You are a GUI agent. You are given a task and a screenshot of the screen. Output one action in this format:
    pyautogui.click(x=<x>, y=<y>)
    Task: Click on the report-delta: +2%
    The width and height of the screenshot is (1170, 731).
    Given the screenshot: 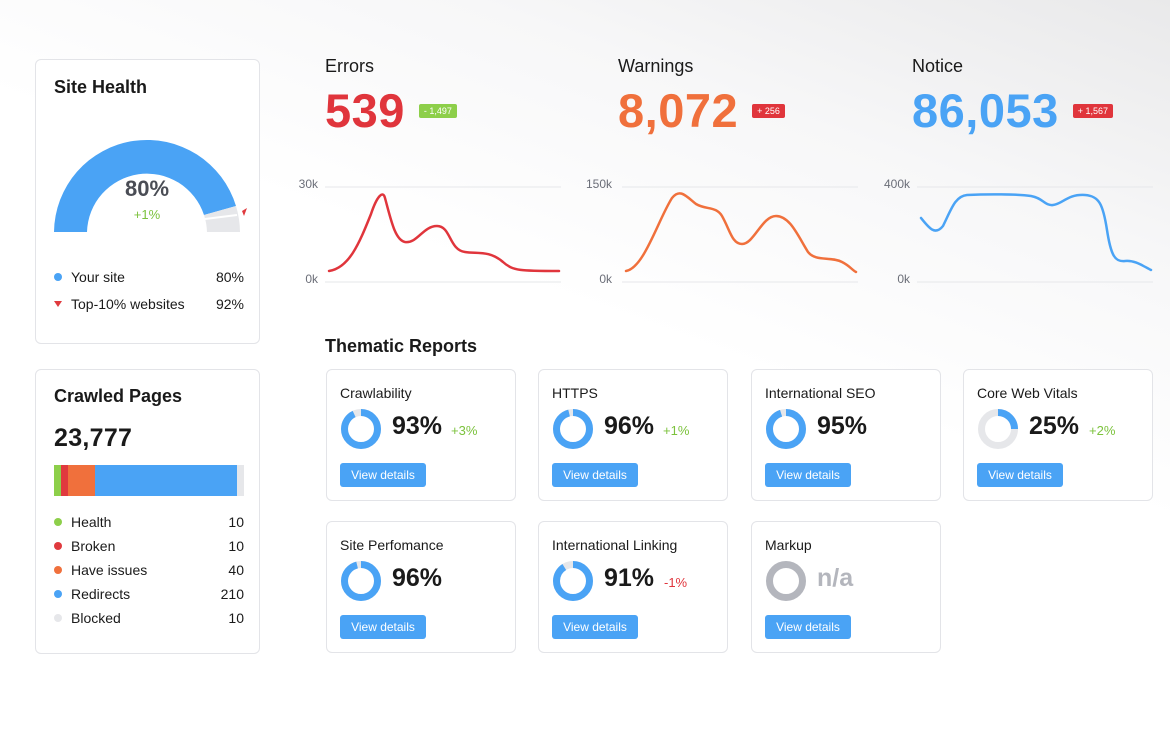 What is the action you would take?
    pyautogui.click(x=1102, y=430)
    